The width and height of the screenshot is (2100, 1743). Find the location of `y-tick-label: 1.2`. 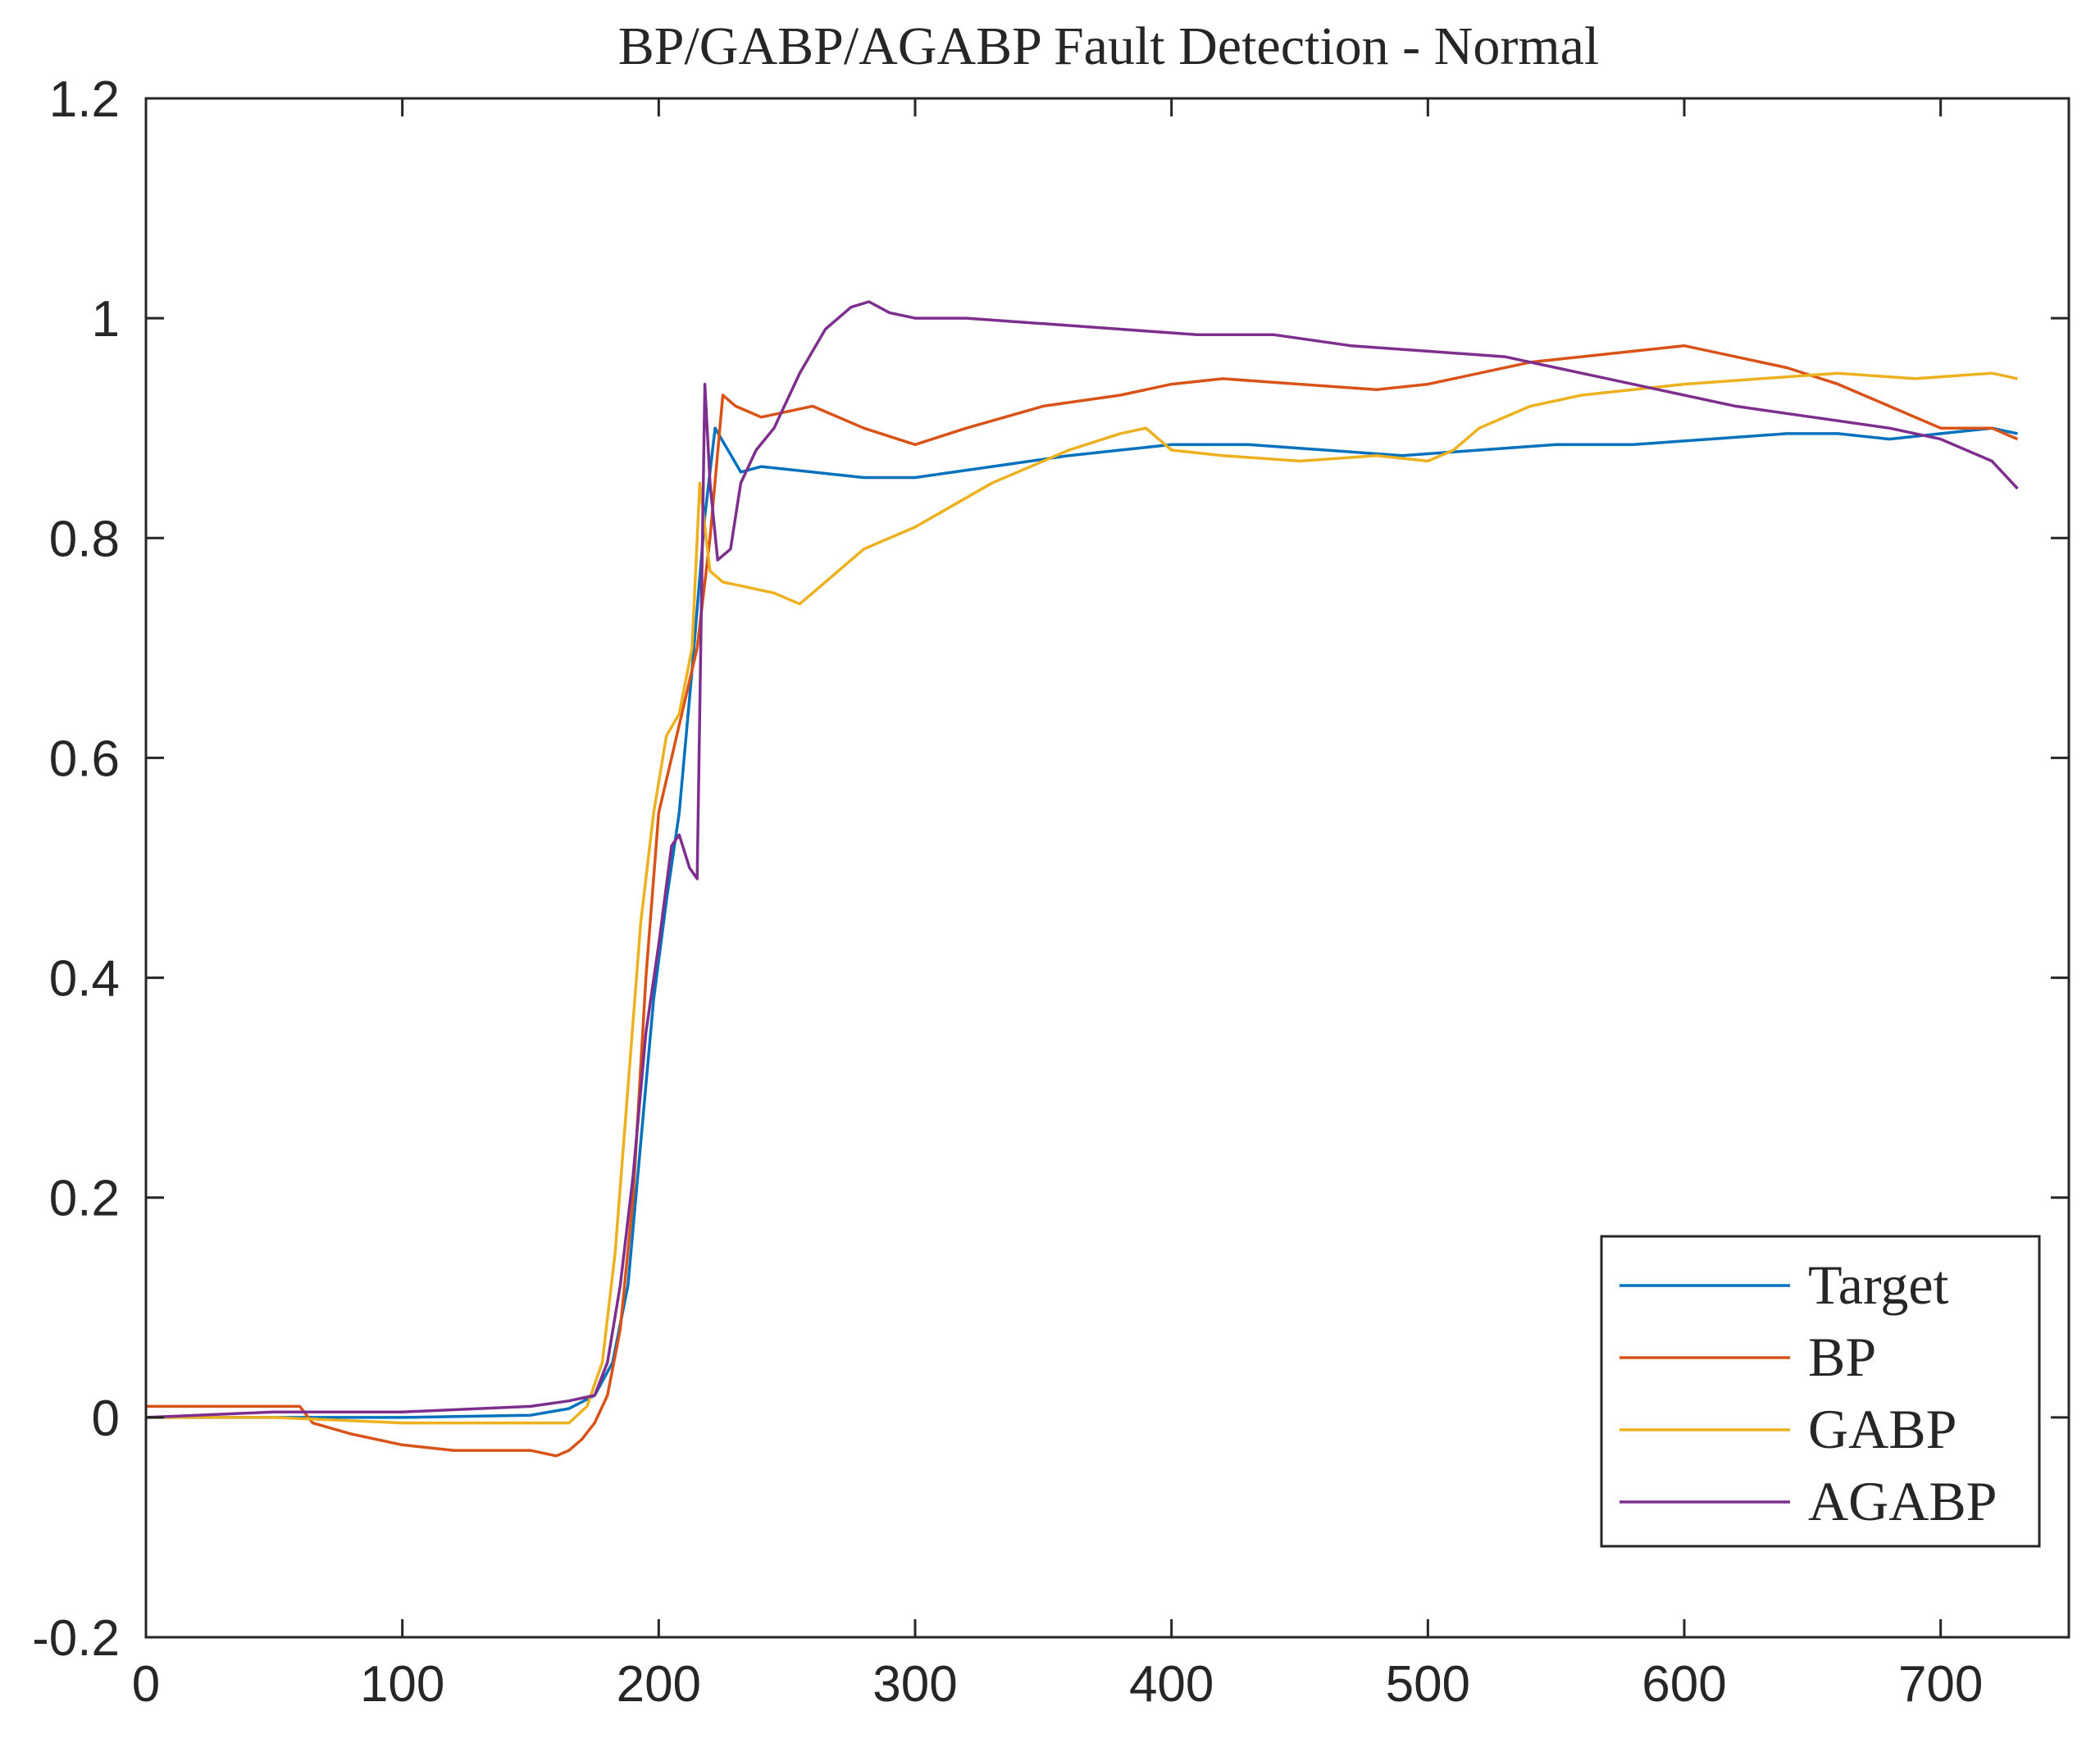

y-tick-label: 1.2 is located at coordinates (84, 100).